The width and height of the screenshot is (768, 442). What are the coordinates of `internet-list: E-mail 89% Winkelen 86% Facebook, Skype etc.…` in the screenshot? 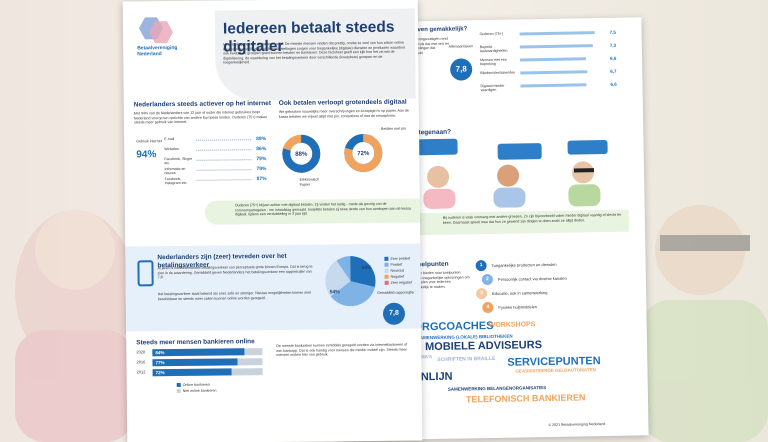 It's located at (219, 164).